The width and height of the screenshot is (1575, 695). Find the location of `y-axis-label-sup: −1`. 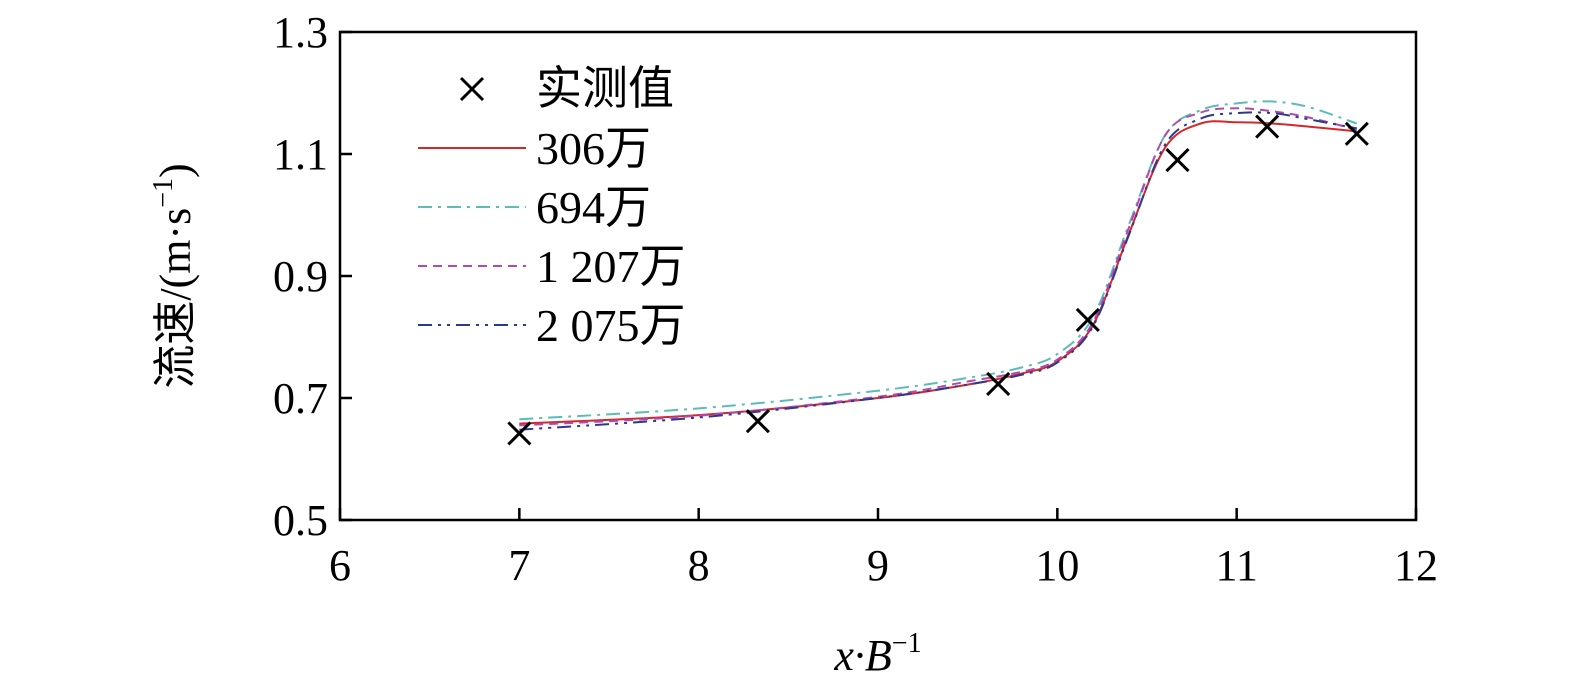

y-axis-label-sup: −1 is located at coordinates (163, 193).